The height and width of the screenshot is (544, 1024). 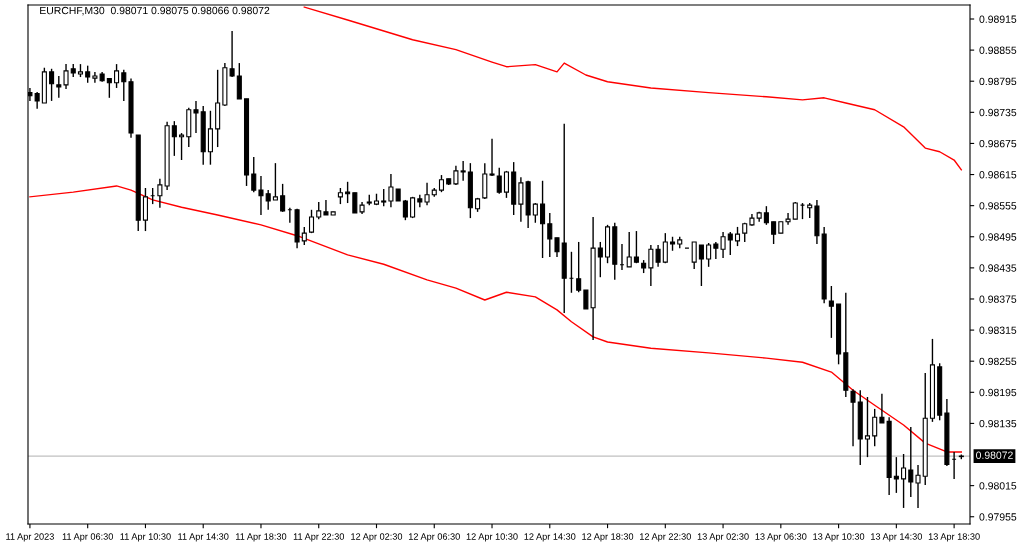 I want to click on y-tick-label: 0.98795, so click(x=998, y=81).